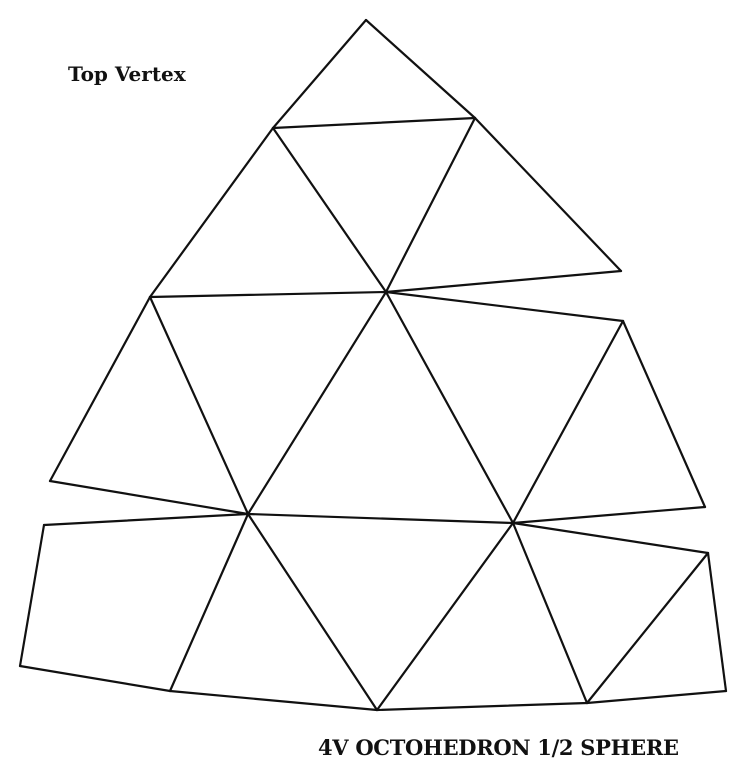 Image resolution: width=750 pixels, height=780 pixels. I want to click on diagram-caption: 4V OCTOHEDRON 1/2 SPHERE, so click(498, 747).